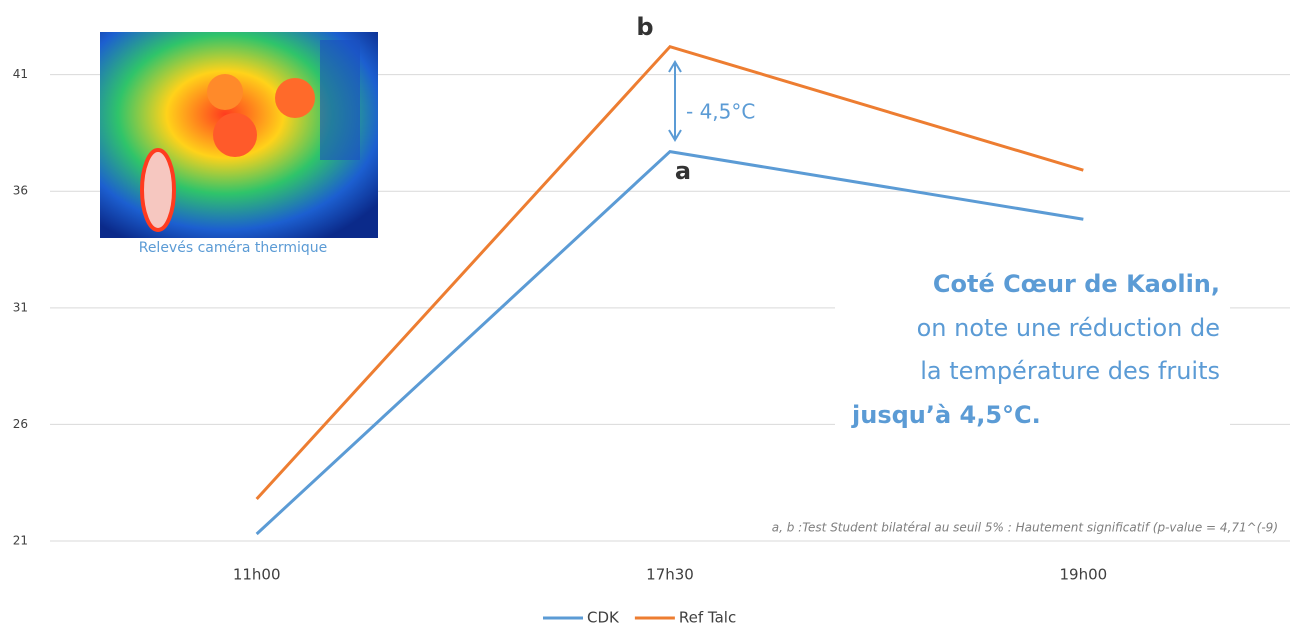 Image resolution: width=1290 pixels, height=628 pixels. Describe the element at coordinates (603, 618) in the screenshot. I see `legend-label: CDK` at that location.